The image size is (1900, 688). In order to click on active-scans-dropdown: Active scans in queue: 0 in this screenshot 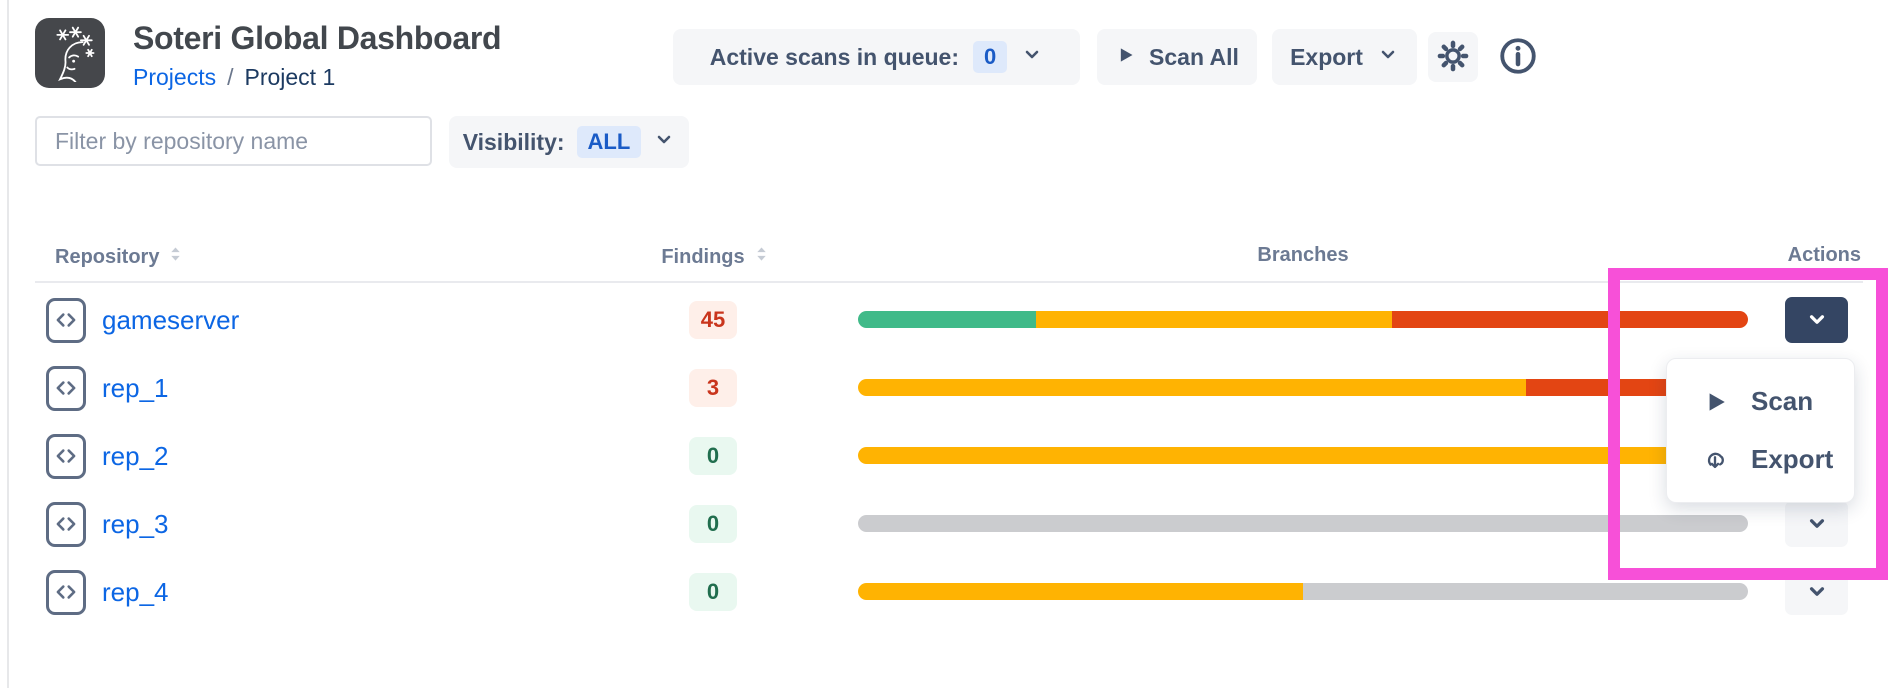, I will do `click(876, 57)`.